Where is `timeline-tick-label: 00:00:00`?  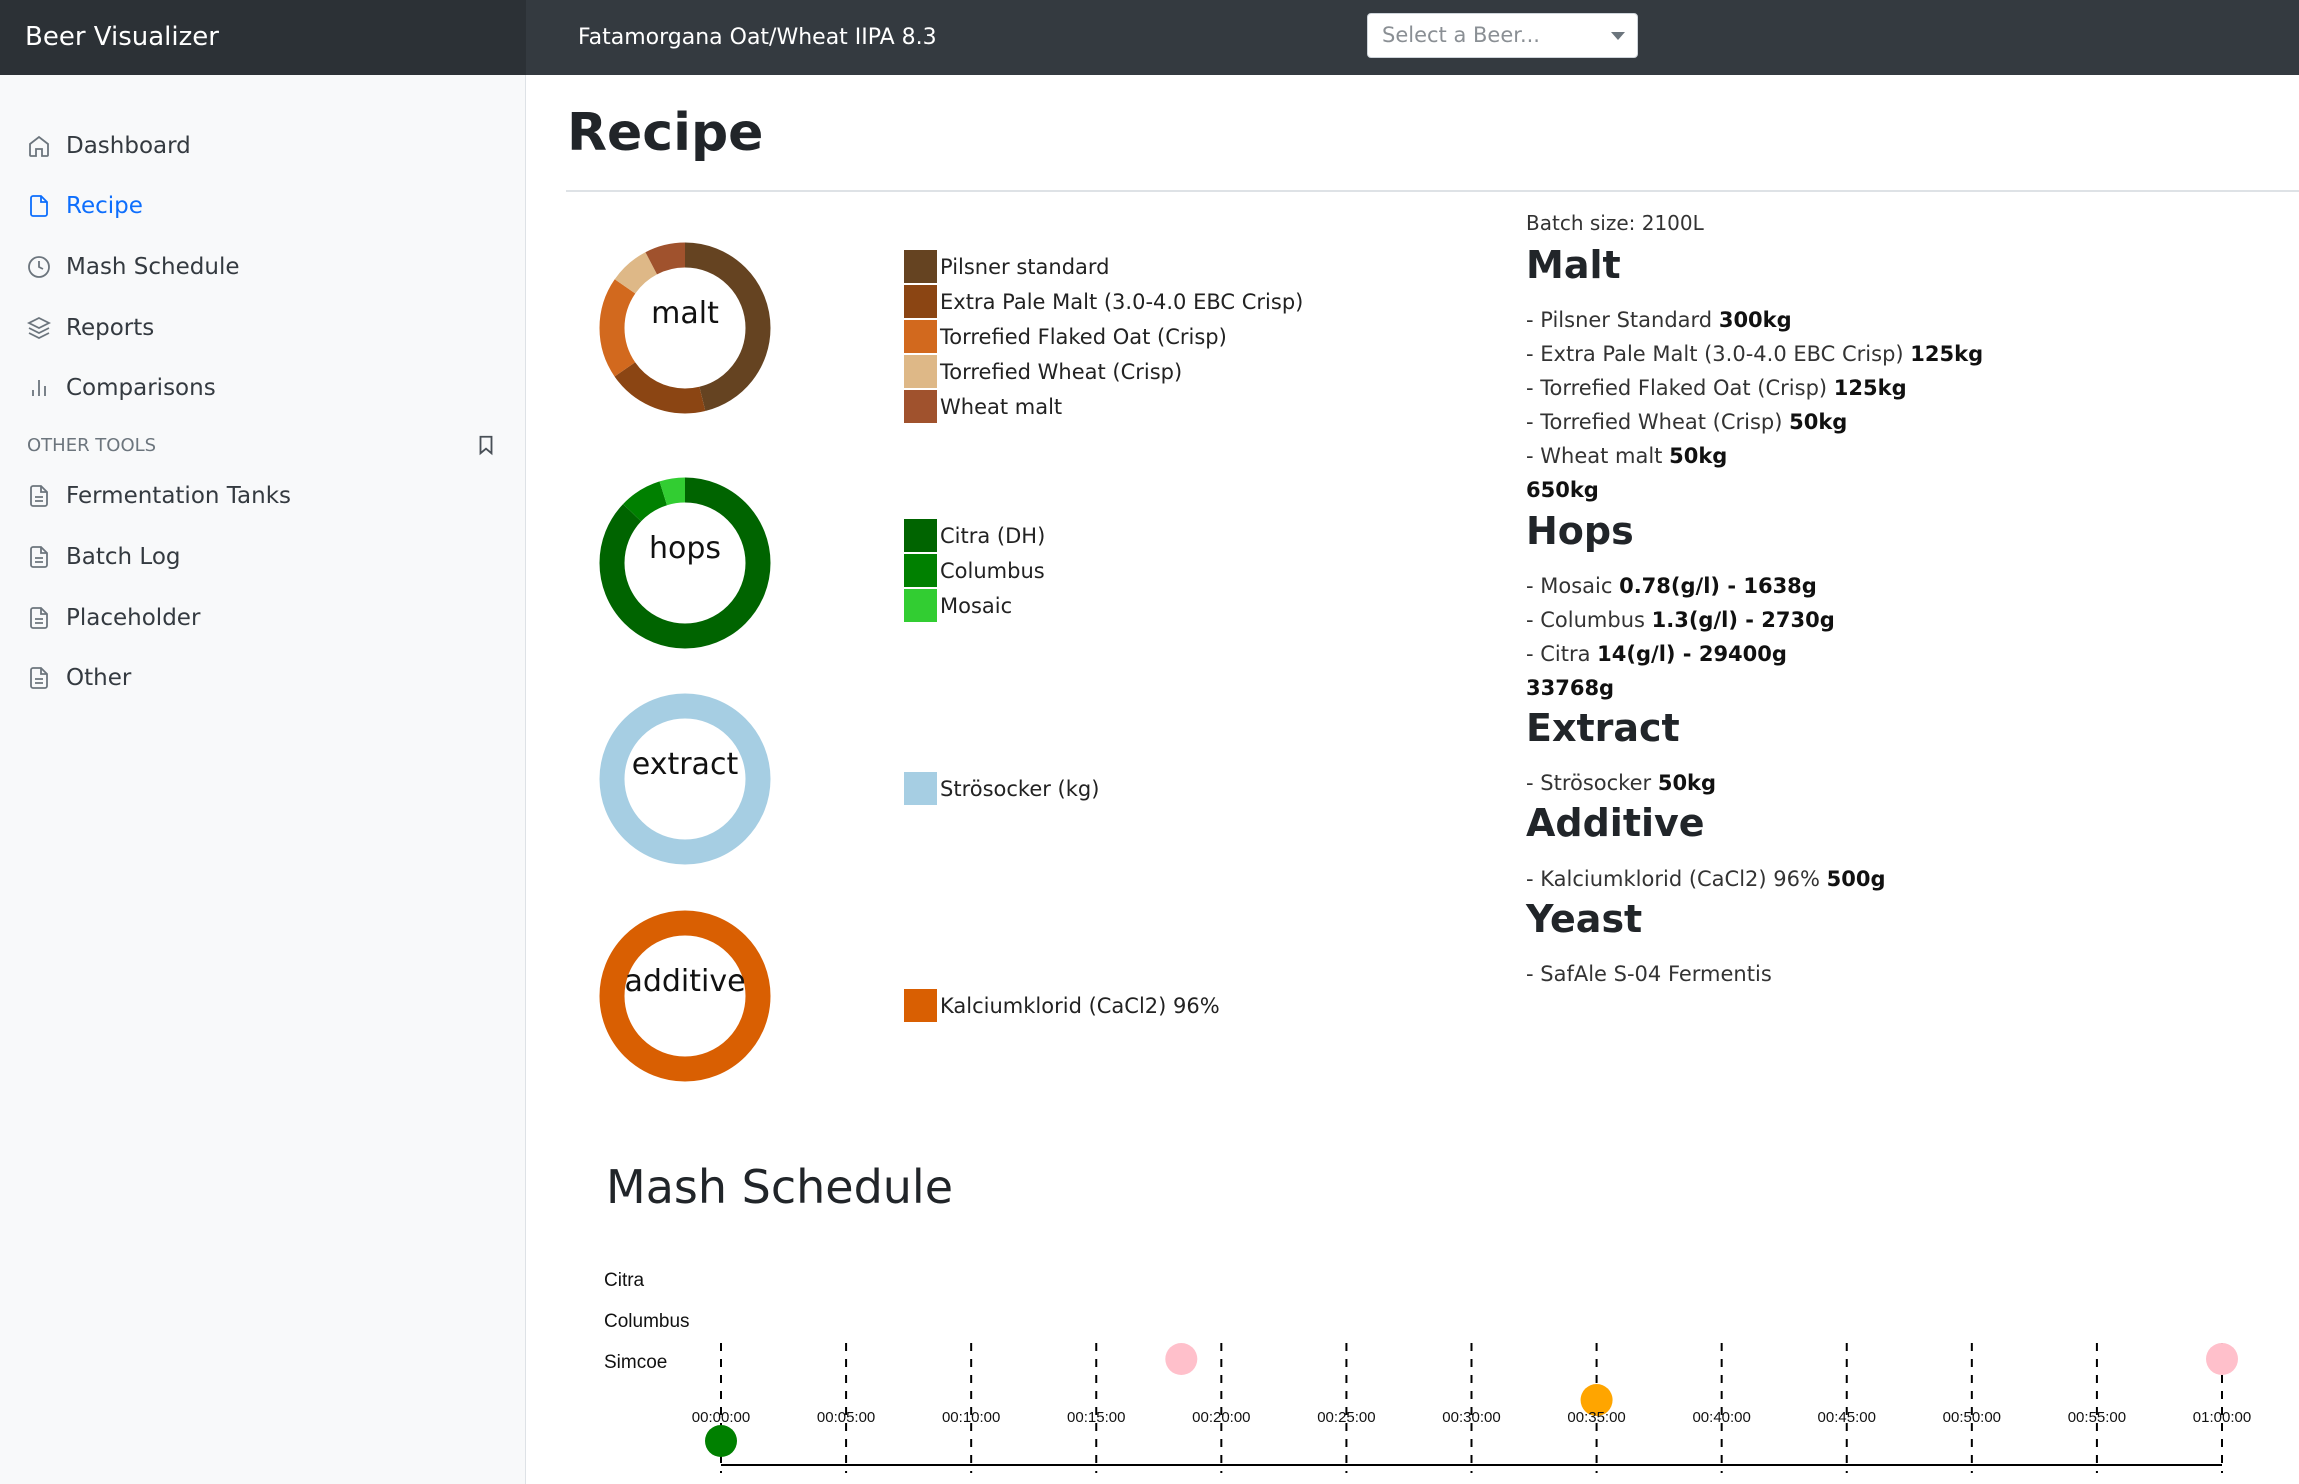 timeline-tick-label: 00:00:00 is located at coordinates (721, 1417).